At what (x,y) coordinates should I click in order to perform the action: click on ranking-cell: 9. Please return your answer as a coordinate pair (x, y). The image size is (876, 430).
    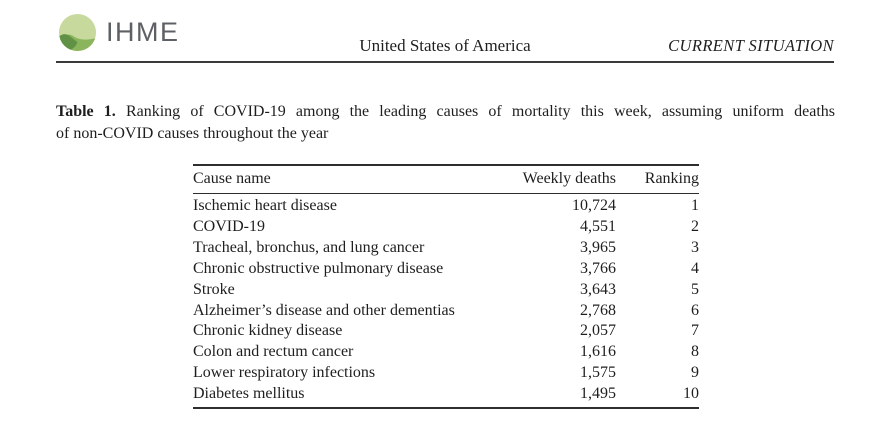
    Looking at the image, I should click on (695, 373).